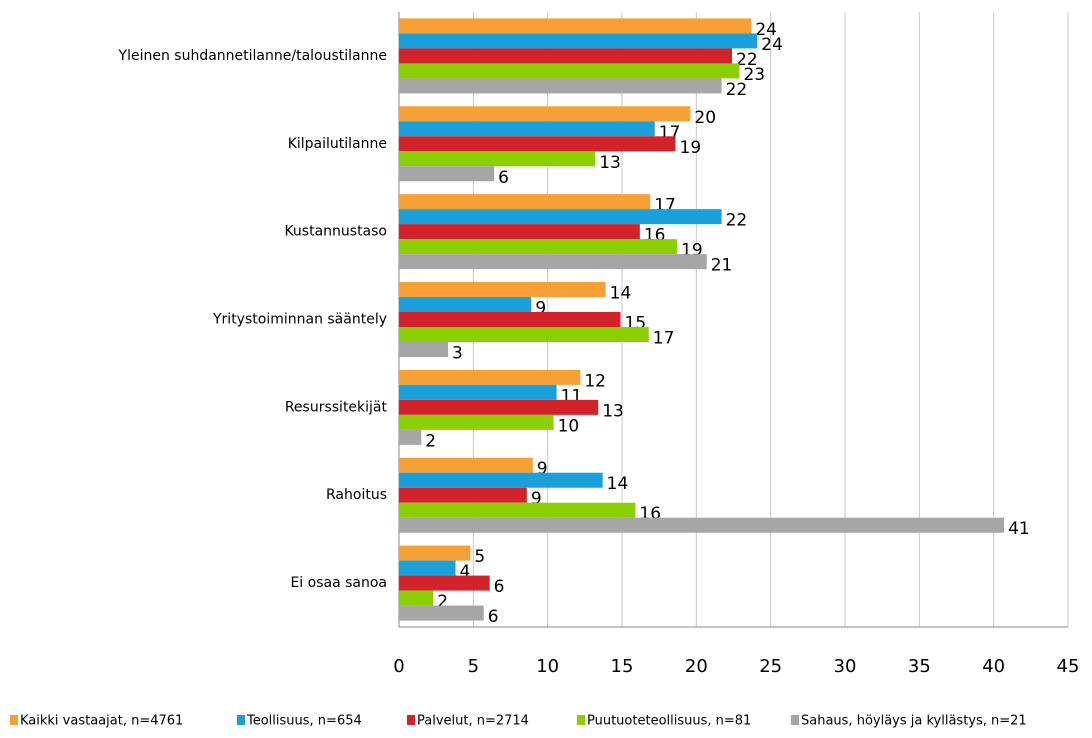 The height and width of the screenshot is (738, 1092). I want to click on category-label: Kilpailutilanne, so click(337, 144).